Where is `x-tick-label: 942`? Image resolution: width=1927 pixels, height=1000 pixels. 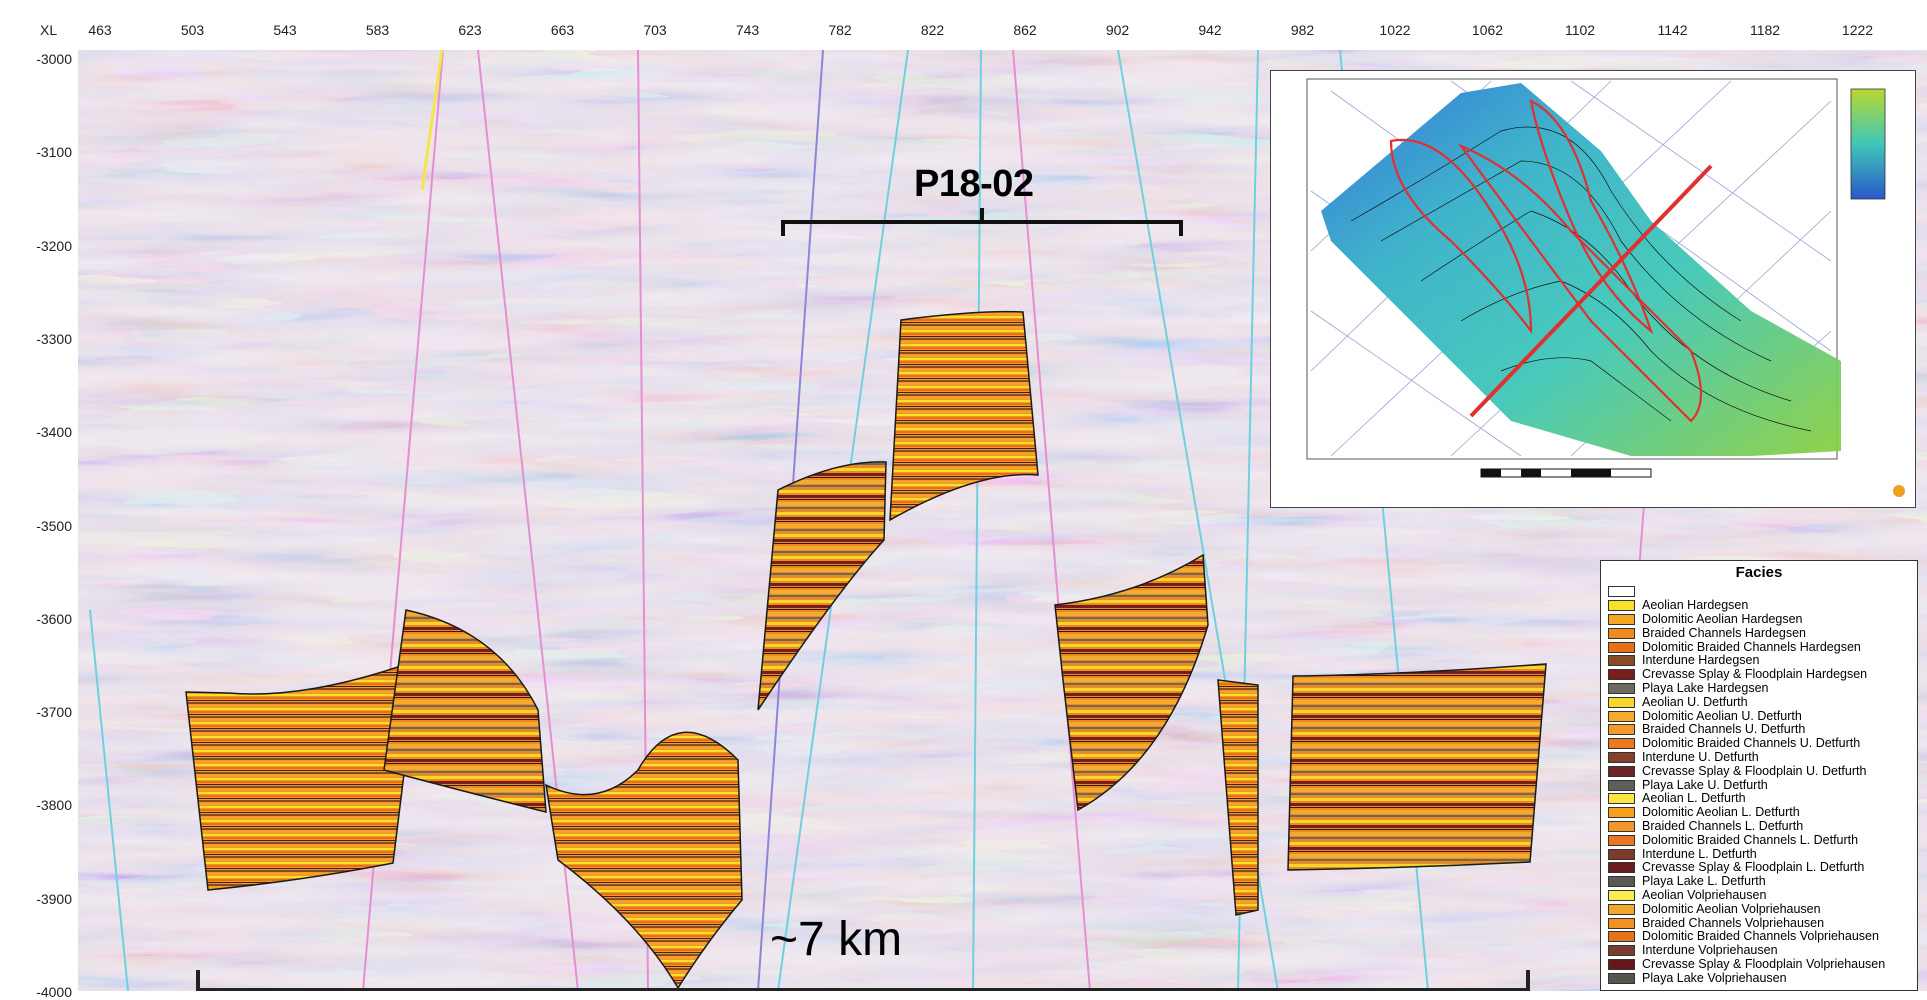 x-tick-label: 942 is located at coordinates (1210, 30).